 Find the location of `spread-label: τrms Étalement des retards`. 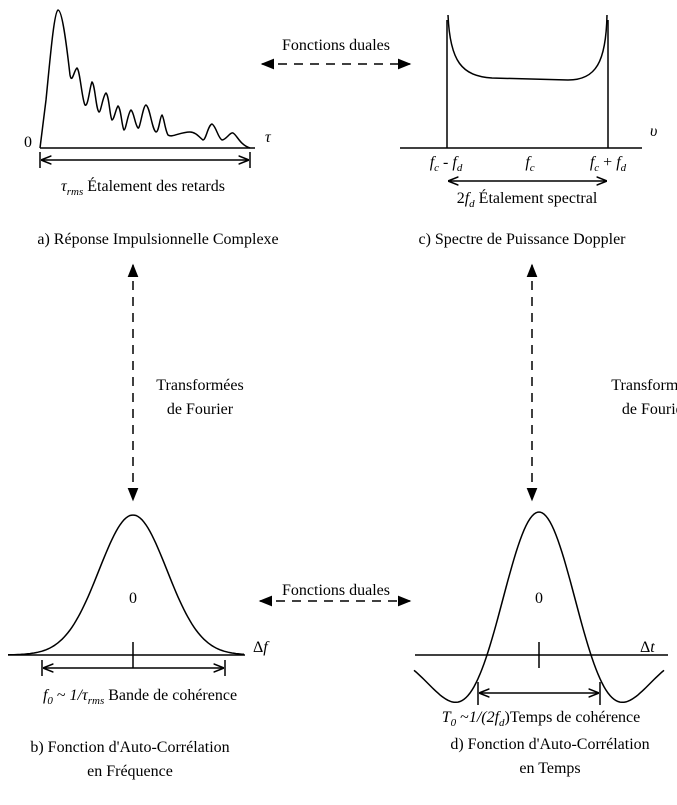

spread-label: τrms Étalement des retards is located at coordinates (143, 187).